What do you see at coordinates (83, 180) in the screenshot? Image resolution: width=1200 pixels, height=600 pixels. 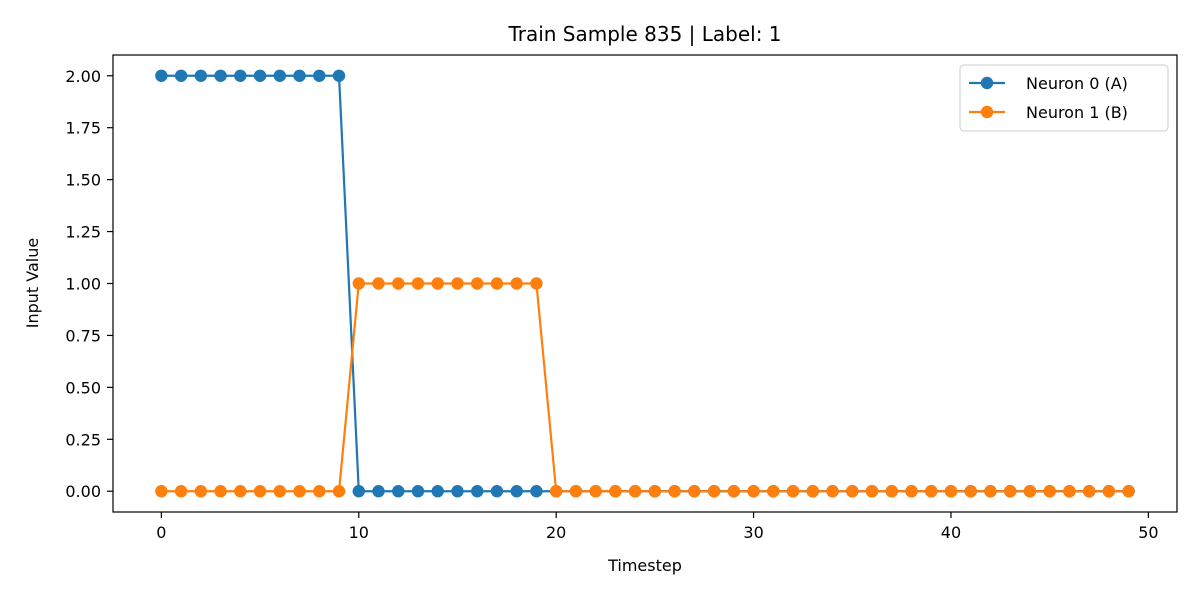 I see `y-tick-label: 1.50` at bounding box center [83, 180].